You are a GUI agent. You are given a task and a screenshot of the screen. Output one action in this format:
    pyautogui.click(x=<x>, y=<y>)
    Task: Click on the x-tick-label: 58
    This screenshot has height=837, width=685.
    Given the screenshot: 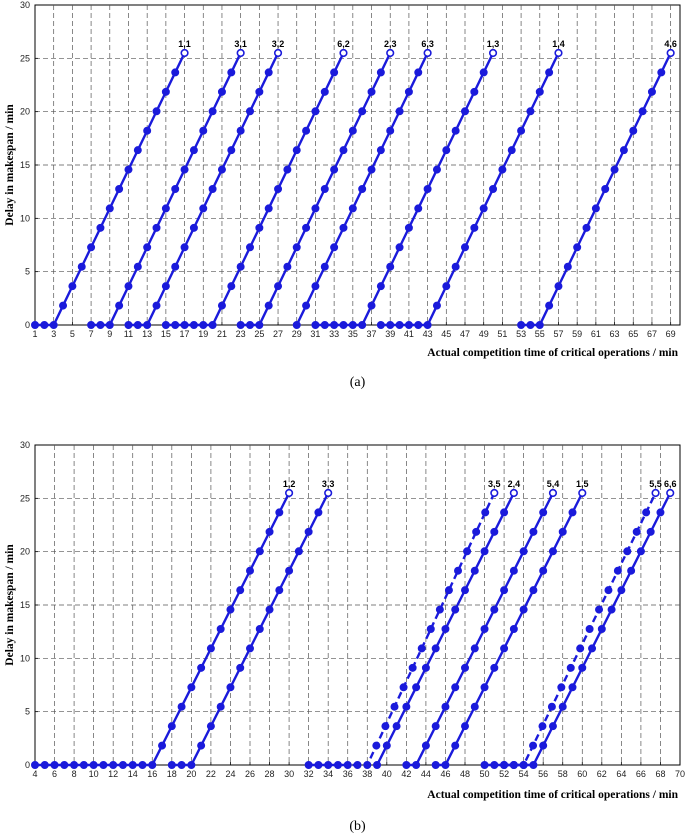 What is the action you would take?
    pyautogui.click(x=563, y=774)
    